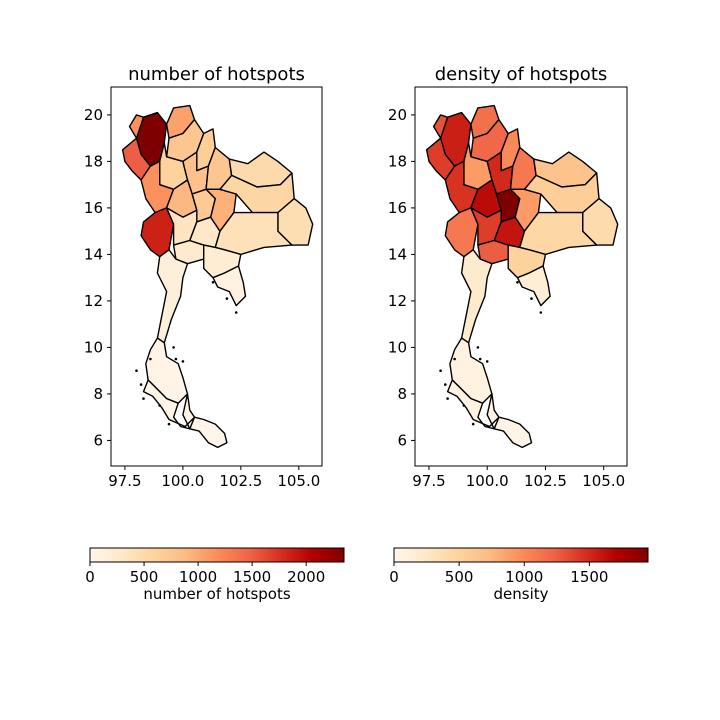 The height and width of the screenshot is (720, 720). What do you see at coordinates (521, 74) in the screenshot?
I see `panel-title: density of hotspots` at bounding box center [521, 74].